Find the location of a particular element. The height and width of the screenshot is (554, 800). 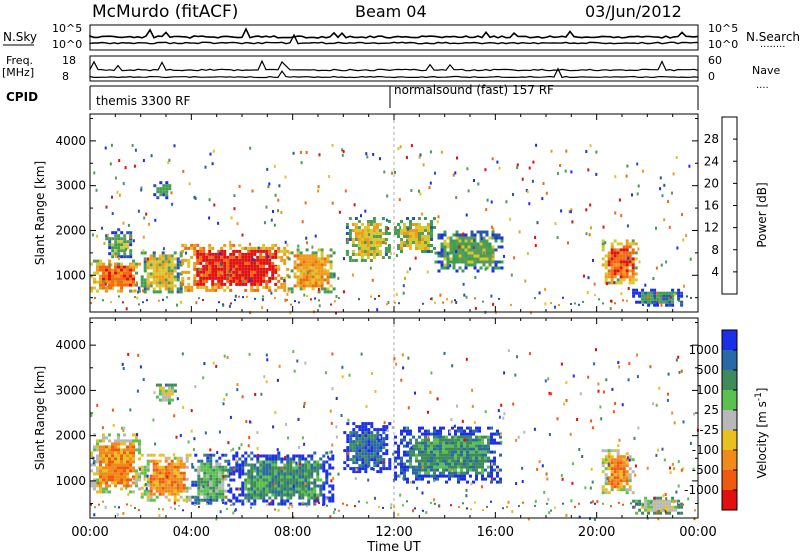

freq-unit-label: [MHz] is located at coordinates (18, 72).